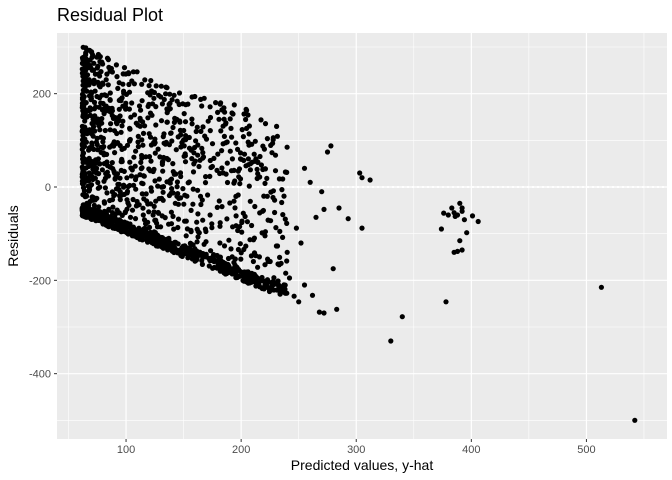 The width and height of the screenshot is (672, 480). Describe the element at coordinates (586, 450) in the screenshot. I see `x-tick-label: 500` at that location.